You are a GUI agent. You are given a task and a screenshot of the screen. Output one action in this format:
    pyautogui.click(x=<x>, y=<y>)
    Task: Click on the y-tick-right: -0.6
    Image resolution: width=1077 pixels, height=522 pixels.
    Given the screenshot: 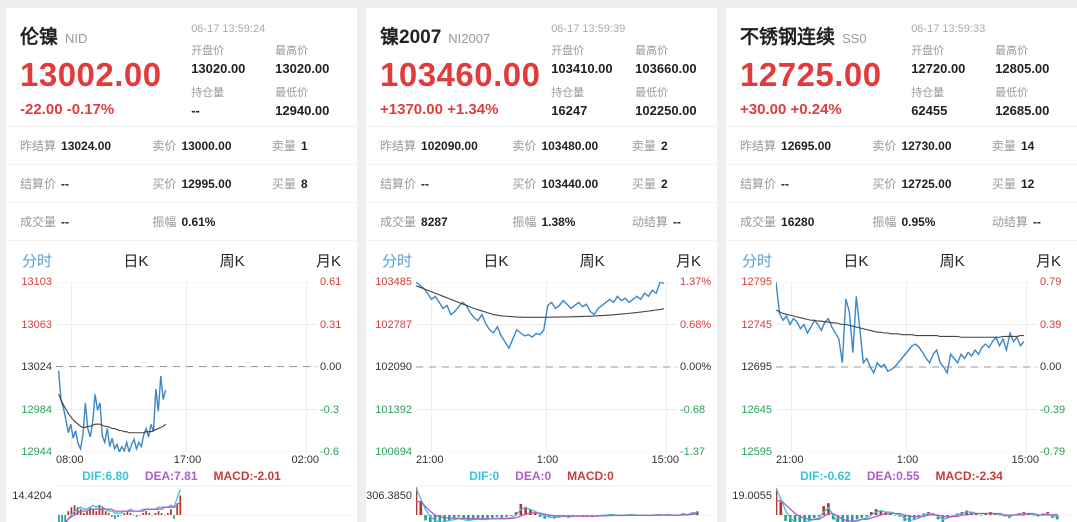 What is the action you would take?
    pyautogui.click(x=329, y=452)
    